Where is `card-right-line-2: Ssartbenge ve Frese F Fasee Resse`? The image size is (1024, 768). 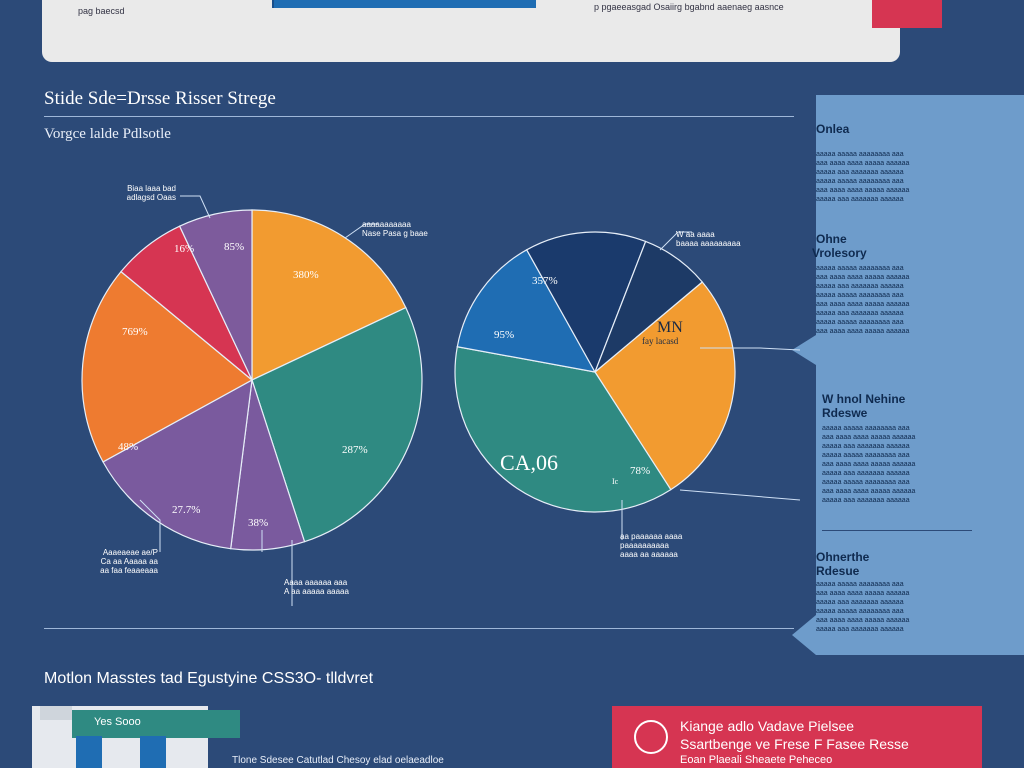 card-right-line-2: Ssartbenge ve Frese F Fasee Resse is located at coordinates (794, 744).